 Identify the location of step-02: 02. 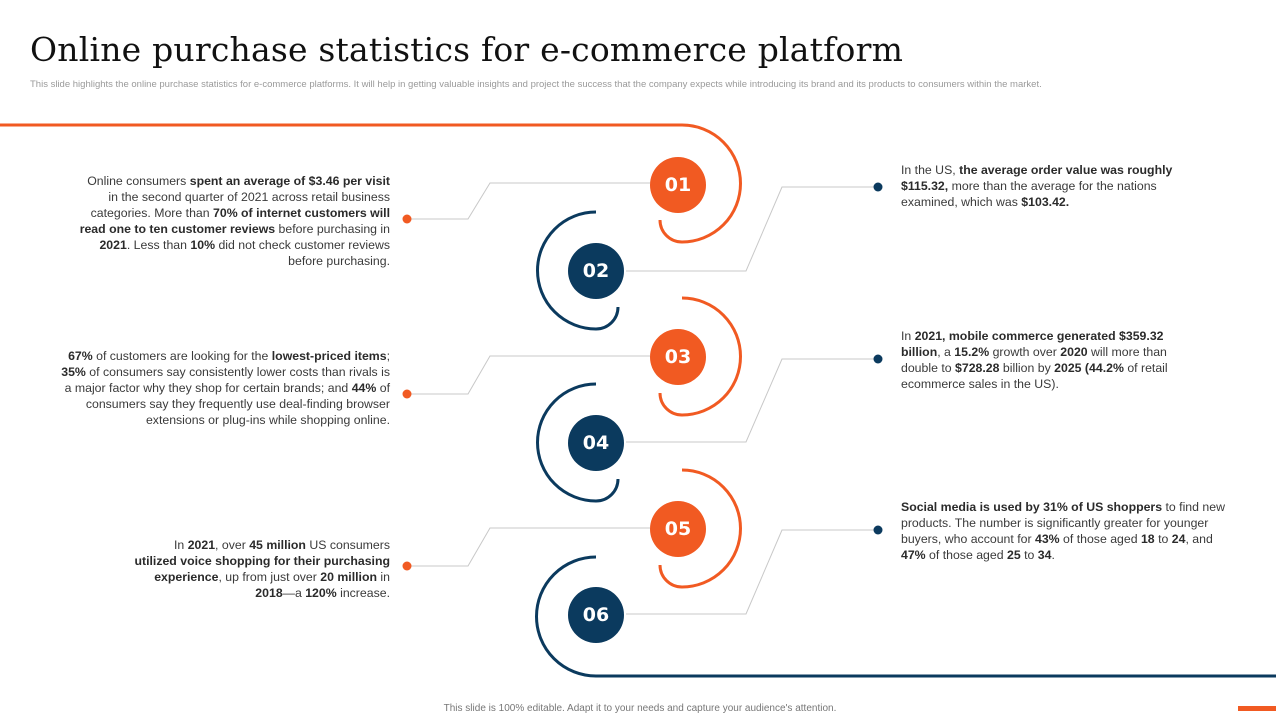
(596, 271).